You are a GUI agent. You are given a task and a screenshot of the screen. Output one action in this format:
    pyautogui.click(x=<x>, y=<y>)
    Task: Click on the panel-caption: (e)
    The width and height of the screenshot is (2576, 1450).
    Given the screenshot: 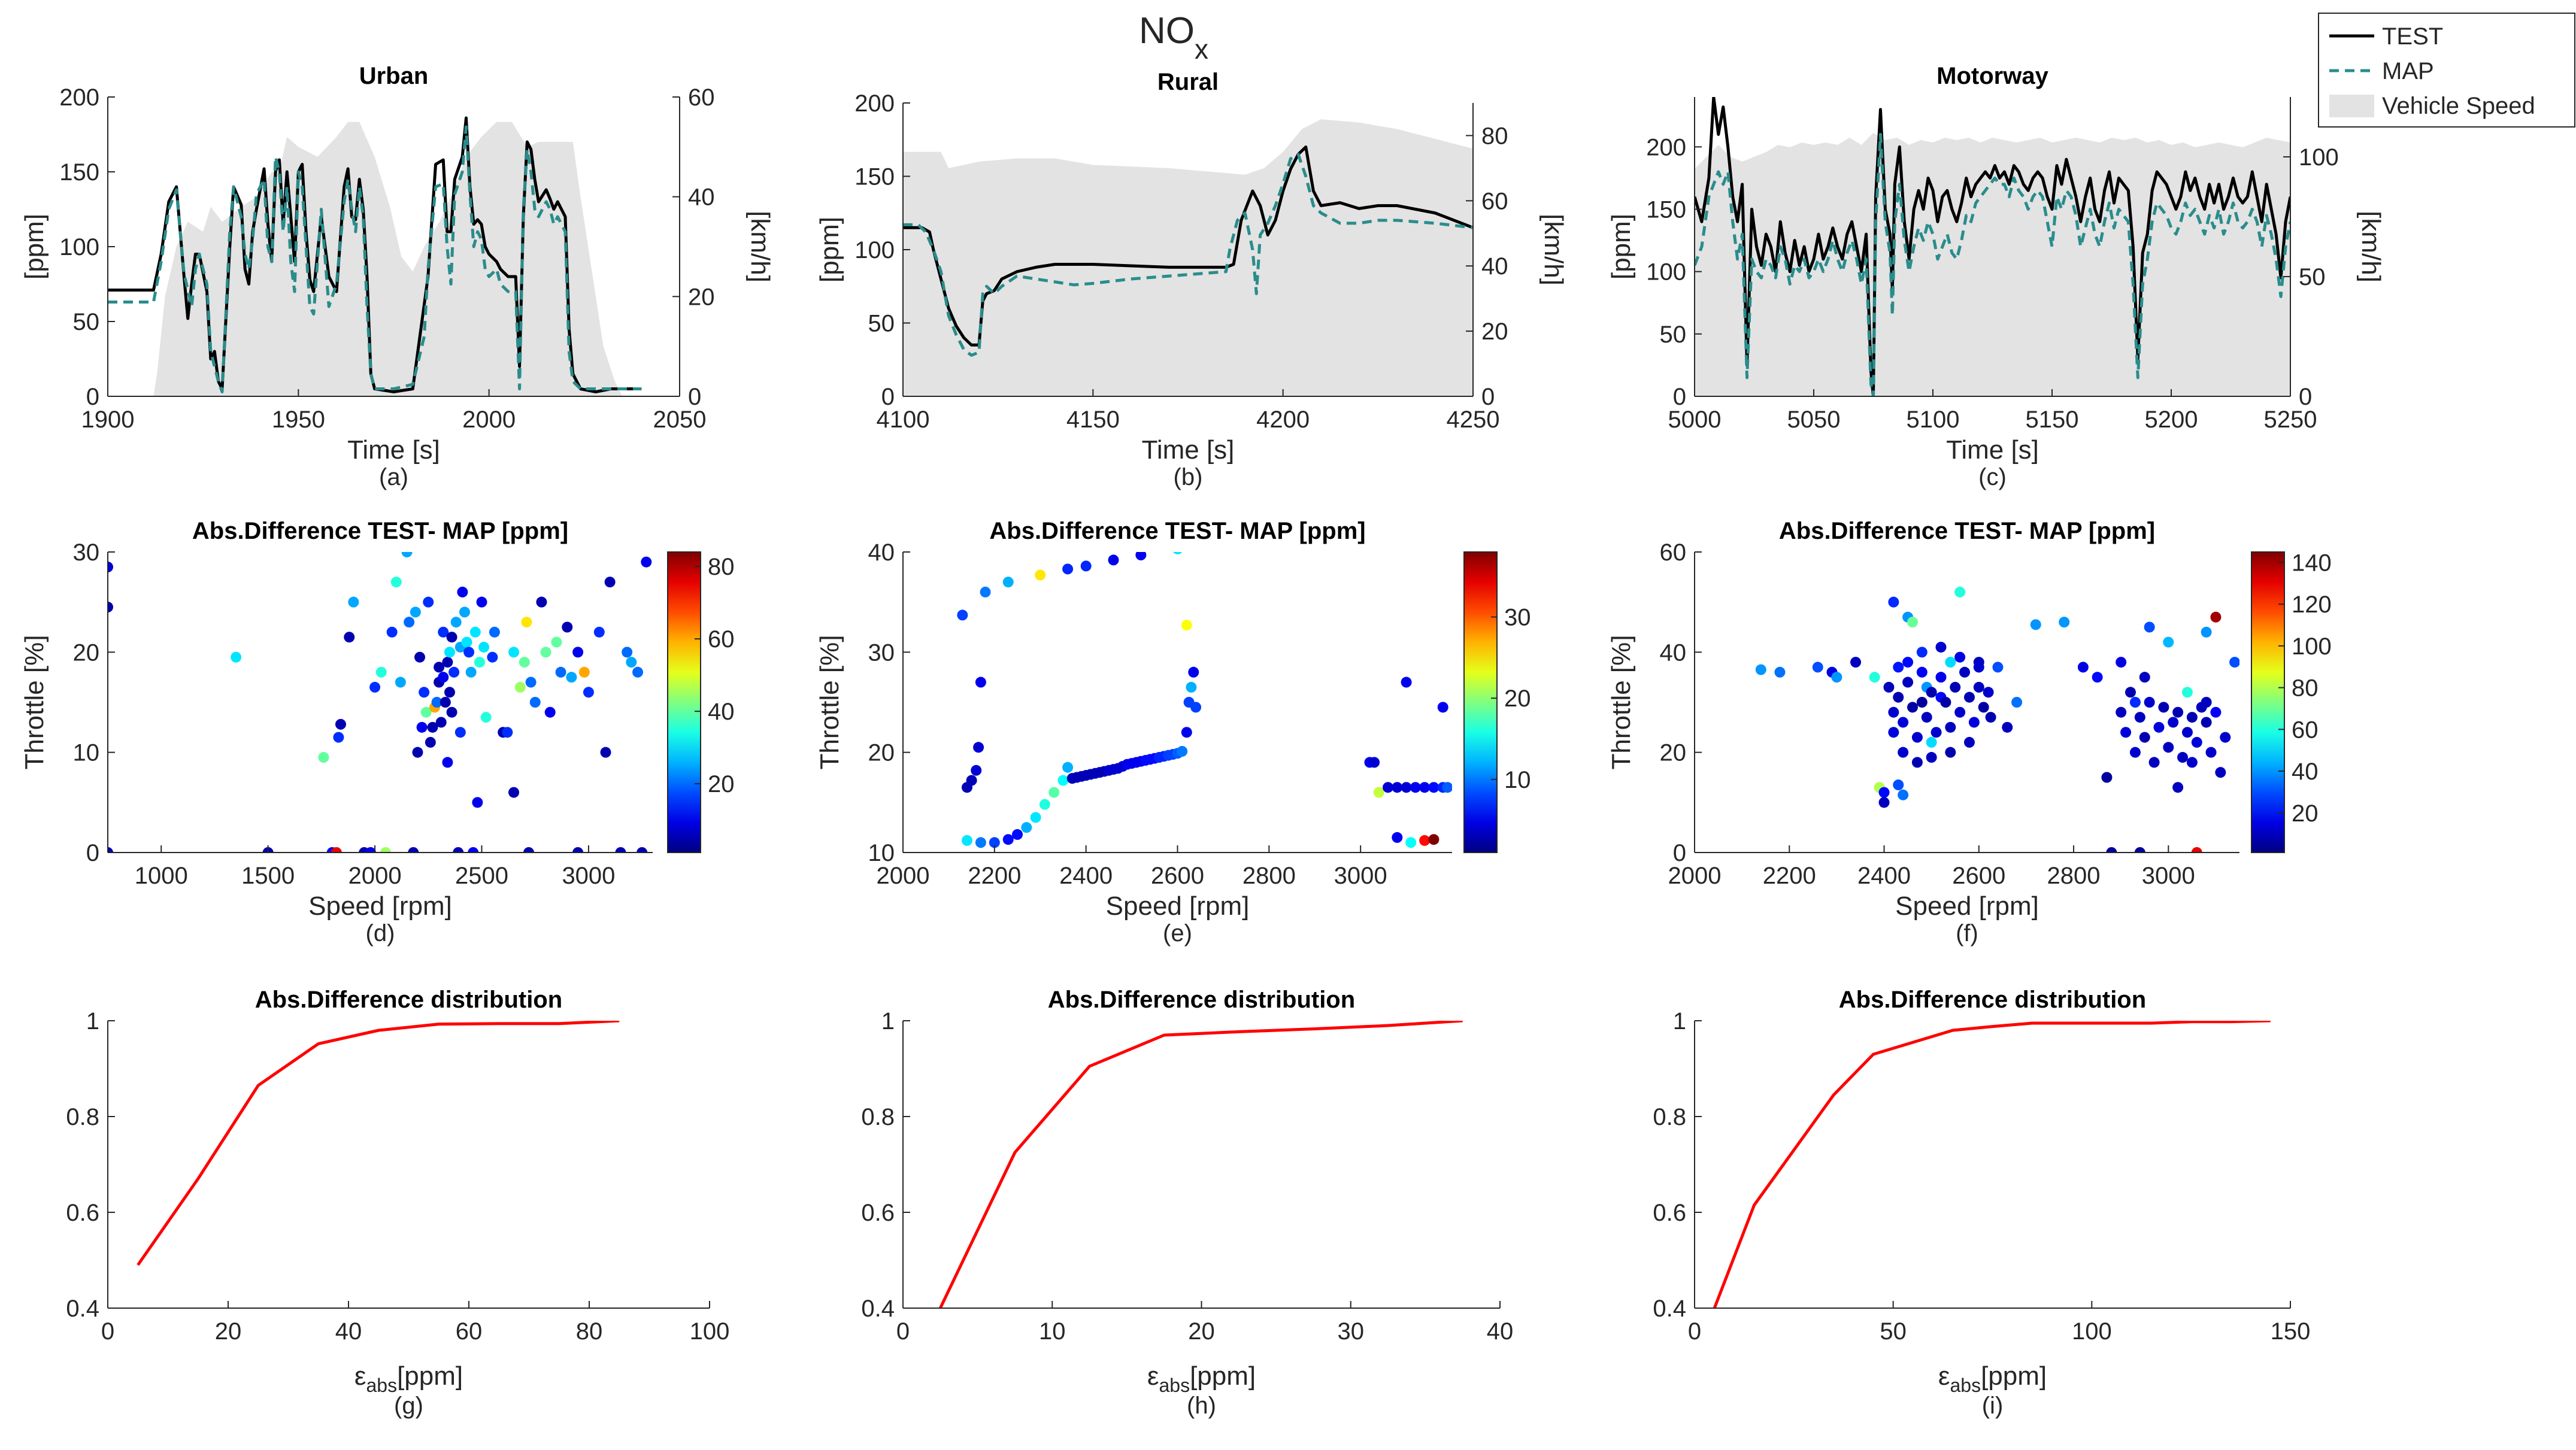 What is the action you would take?
    pyautogui.click(x=1177, y=933)
    